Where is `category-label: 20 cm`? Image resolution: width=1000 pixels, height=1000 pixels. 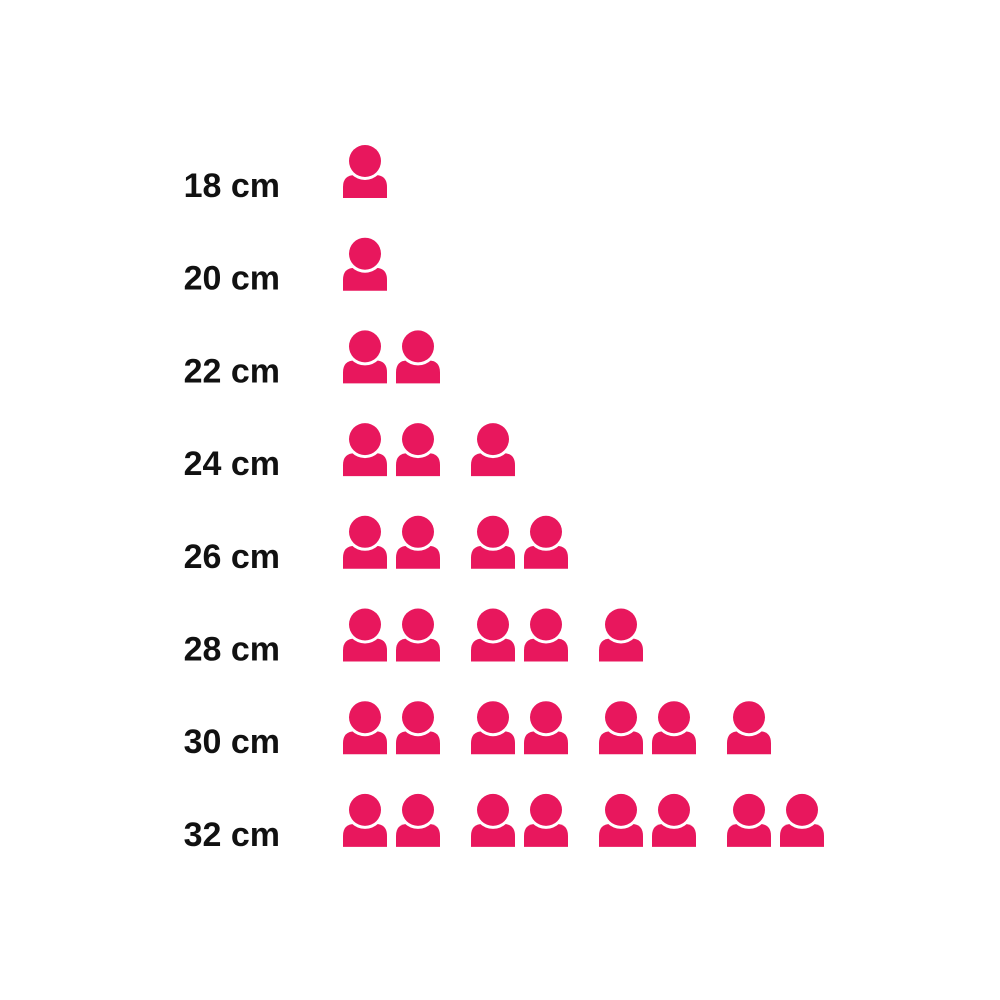
category-label: 20 cm is located at coordinates (232, 279).